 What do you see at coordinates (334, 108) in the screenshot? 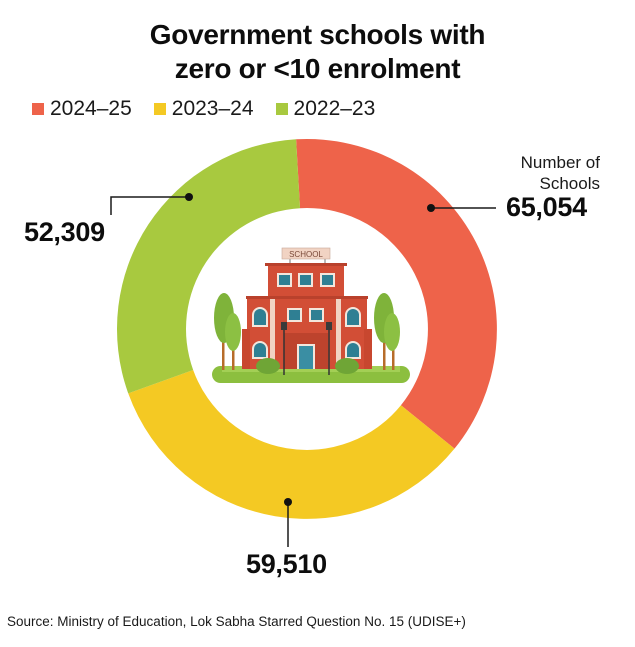
I see `legend-label: 2022–23` at bounding box center [334, 108].